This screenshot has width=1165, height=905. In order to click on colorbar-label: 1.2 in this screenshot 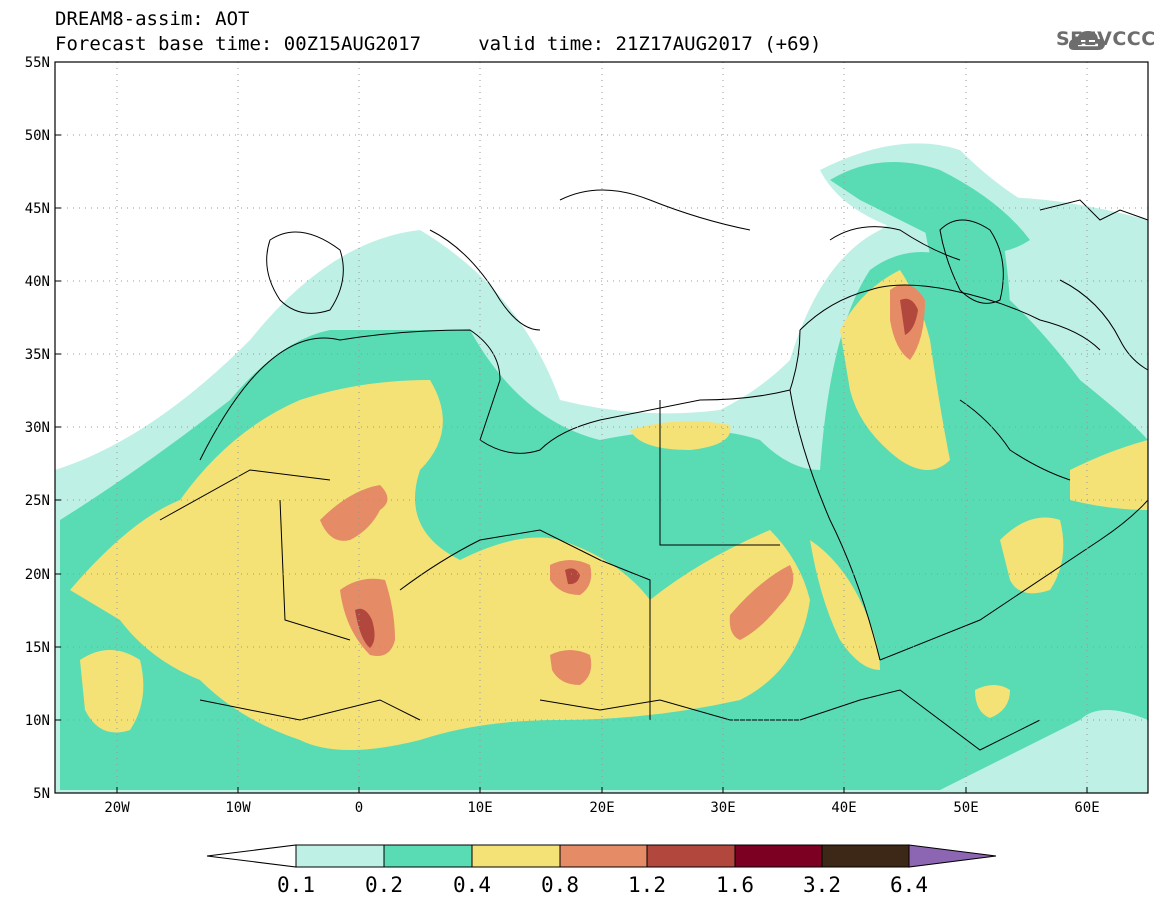, I will do `click(647, 885)`.